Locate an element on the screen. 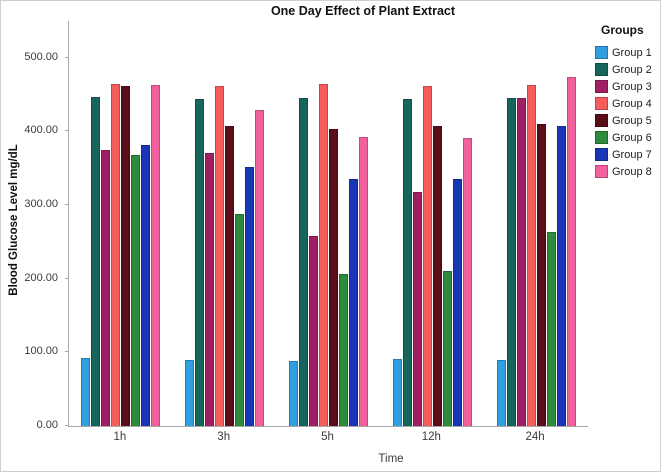 This screenshot has width=661, height=472. category-group-5h is located at coordinates (329, 223).